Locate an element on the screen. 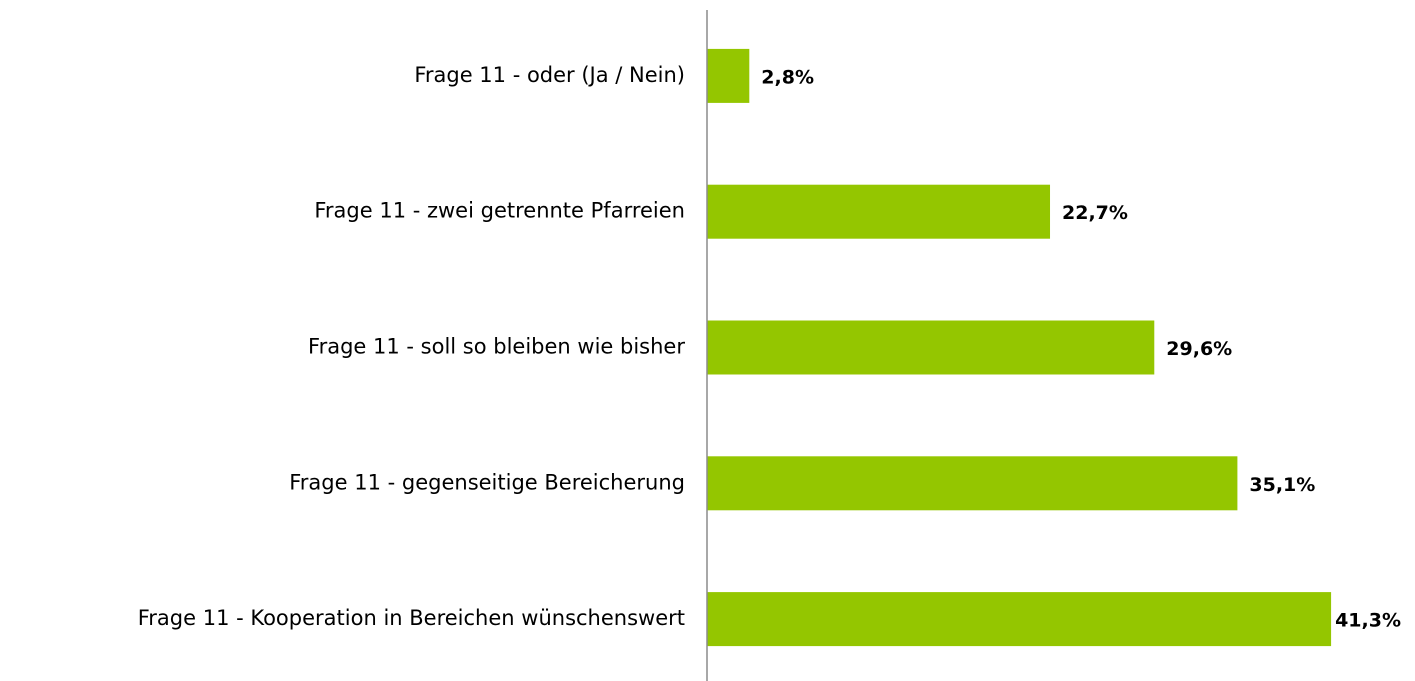  value-label: 41,3% is located at coordinates (1368, 621).